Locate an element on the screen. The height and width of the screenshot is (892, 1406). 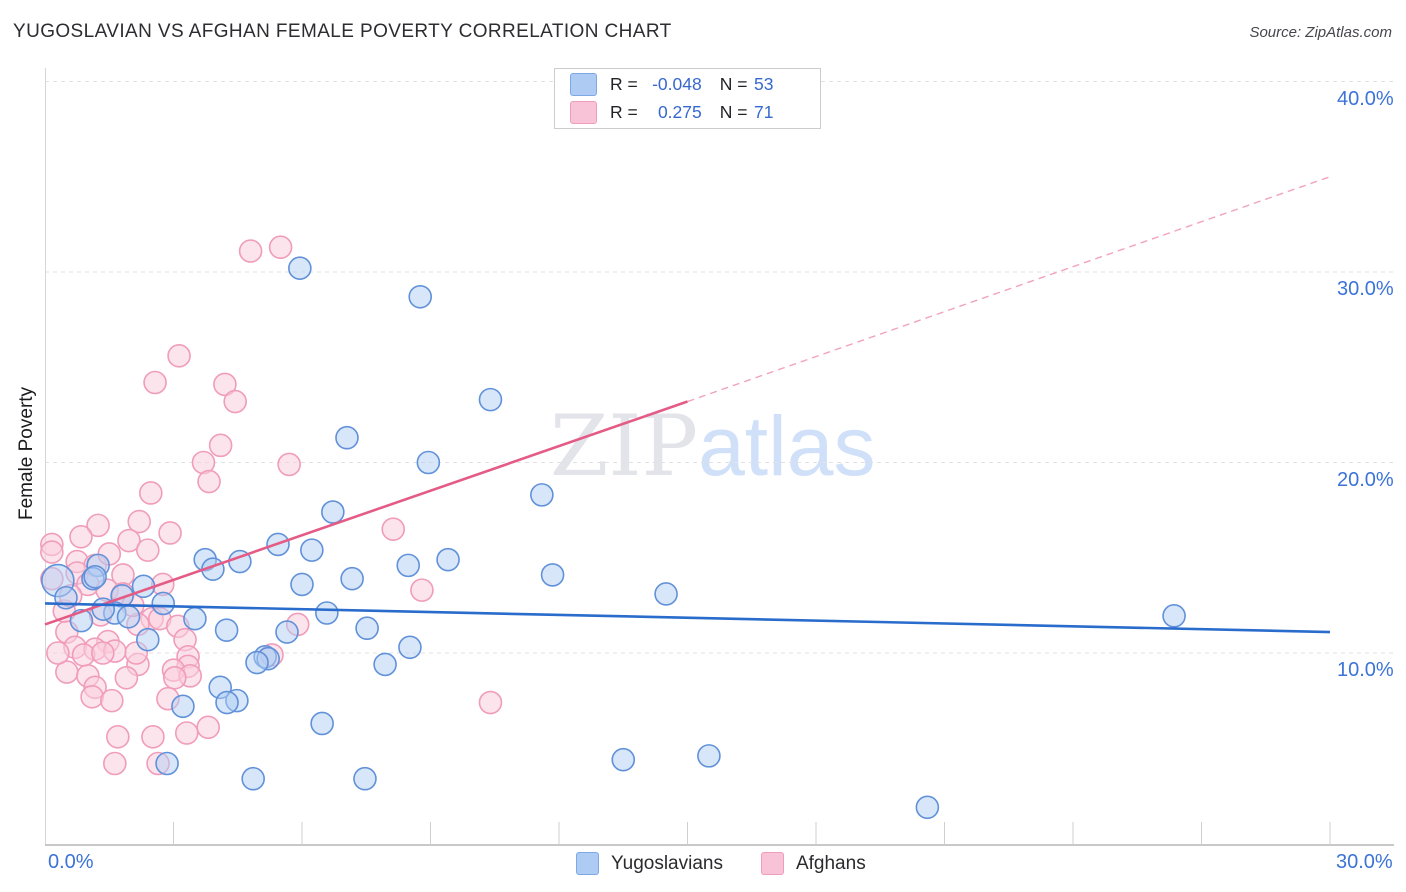
yugoslavians-swatch is located at coordinates (583, 84).